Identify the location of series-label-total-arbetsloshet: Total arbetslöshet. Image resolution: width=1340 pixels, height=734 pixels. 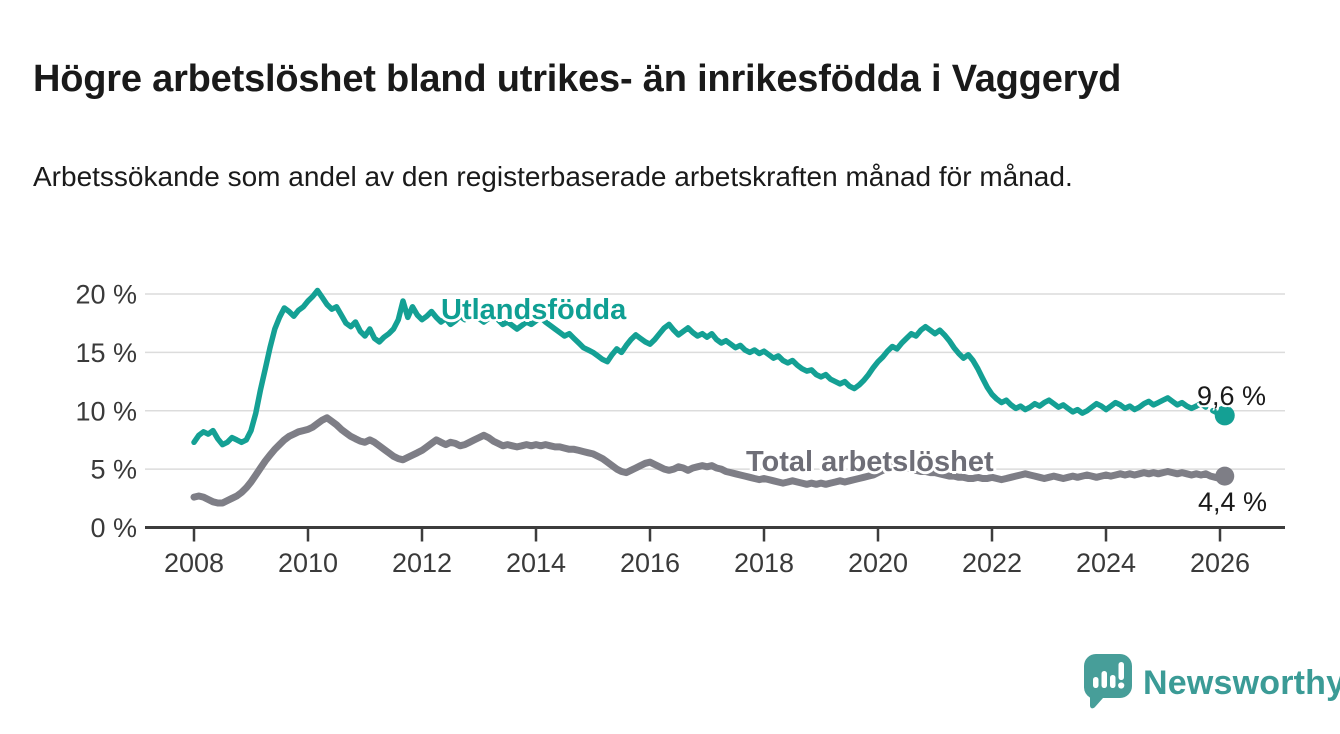
(870, 462).